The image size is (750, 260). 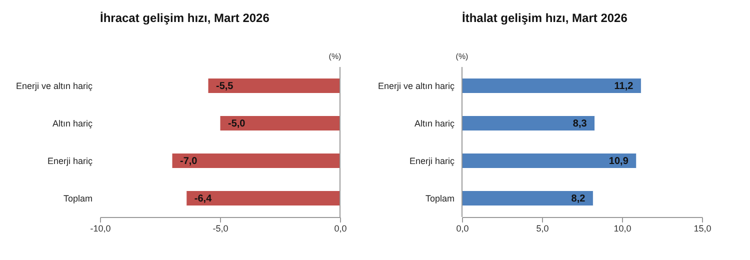 I want to click on chart-title: İhracat gelişim hızı, Mart 2026, so click(x=185, y=18).